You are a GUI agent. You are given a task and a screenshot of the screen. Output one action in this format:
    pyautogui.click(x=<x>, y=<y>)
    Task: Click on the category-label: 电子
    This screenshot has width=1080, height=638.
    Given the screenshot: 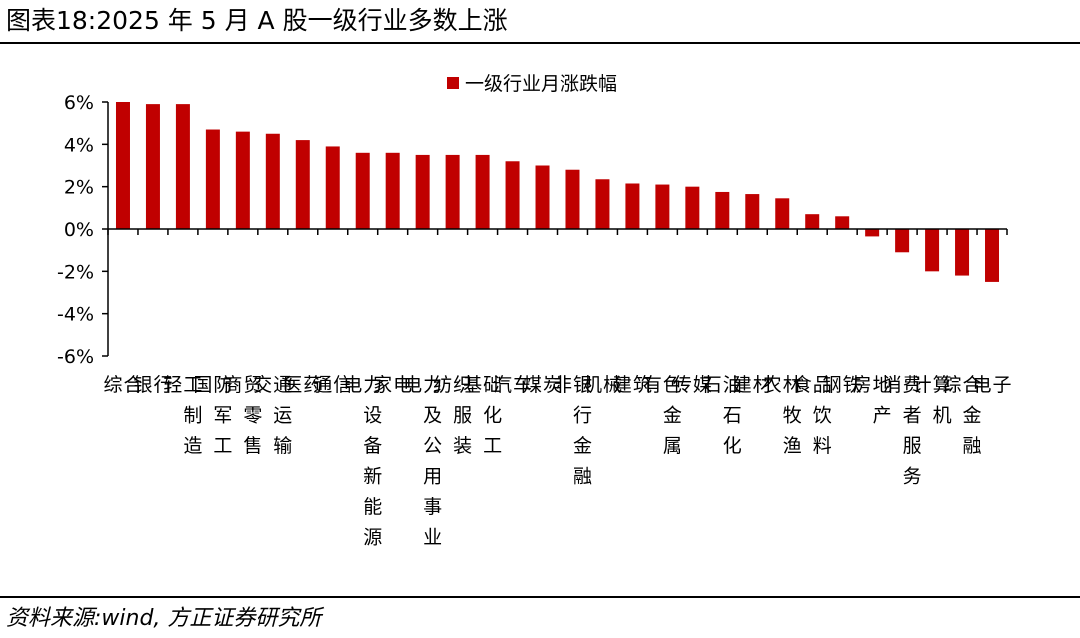 What is the action you would take?
    pyautogui.click(x=992, y=385)
    